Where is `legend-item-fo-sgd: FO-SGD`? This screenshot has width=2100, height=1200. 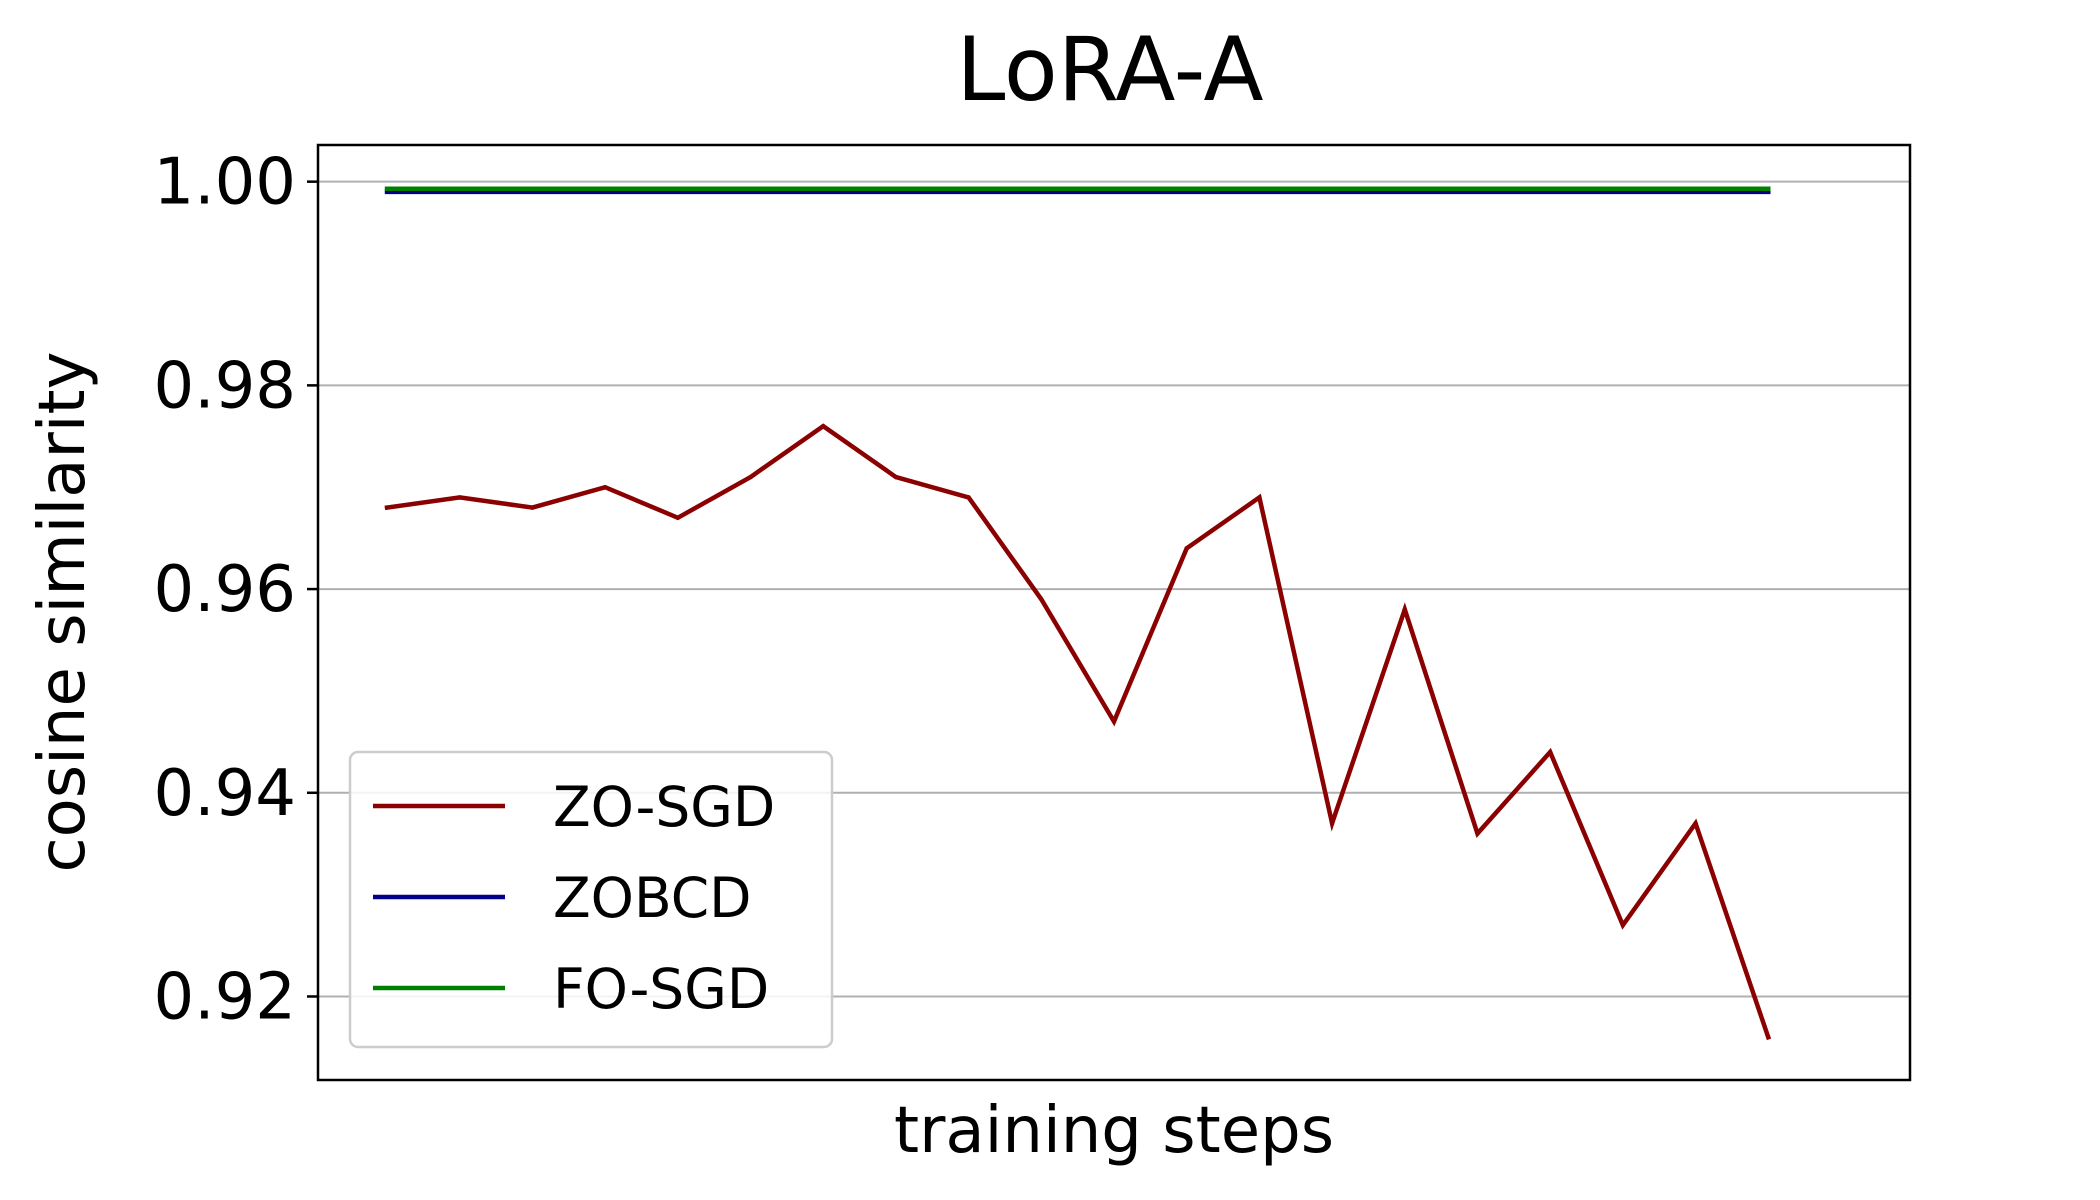 legend-item-fo-sgd: FO-SGD is located at coordinates (571, 989).